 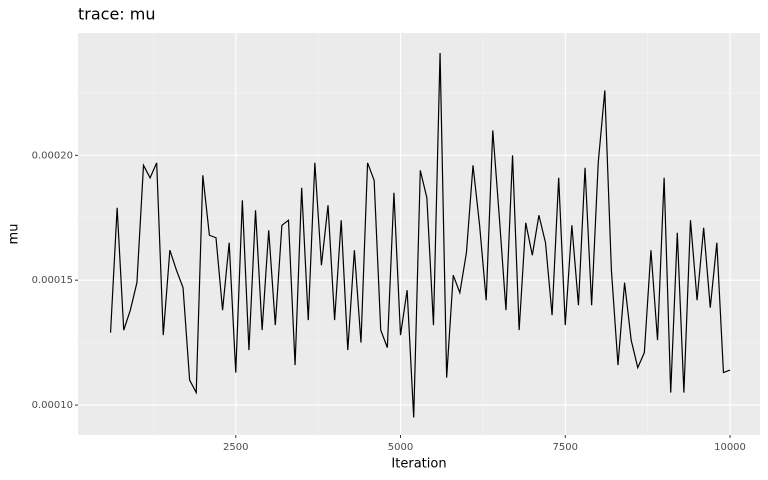 What do you see at coordinates (565, 447) in the screenshot?
I see `x-tick-label: 7500` at bounding box center [565, 447].